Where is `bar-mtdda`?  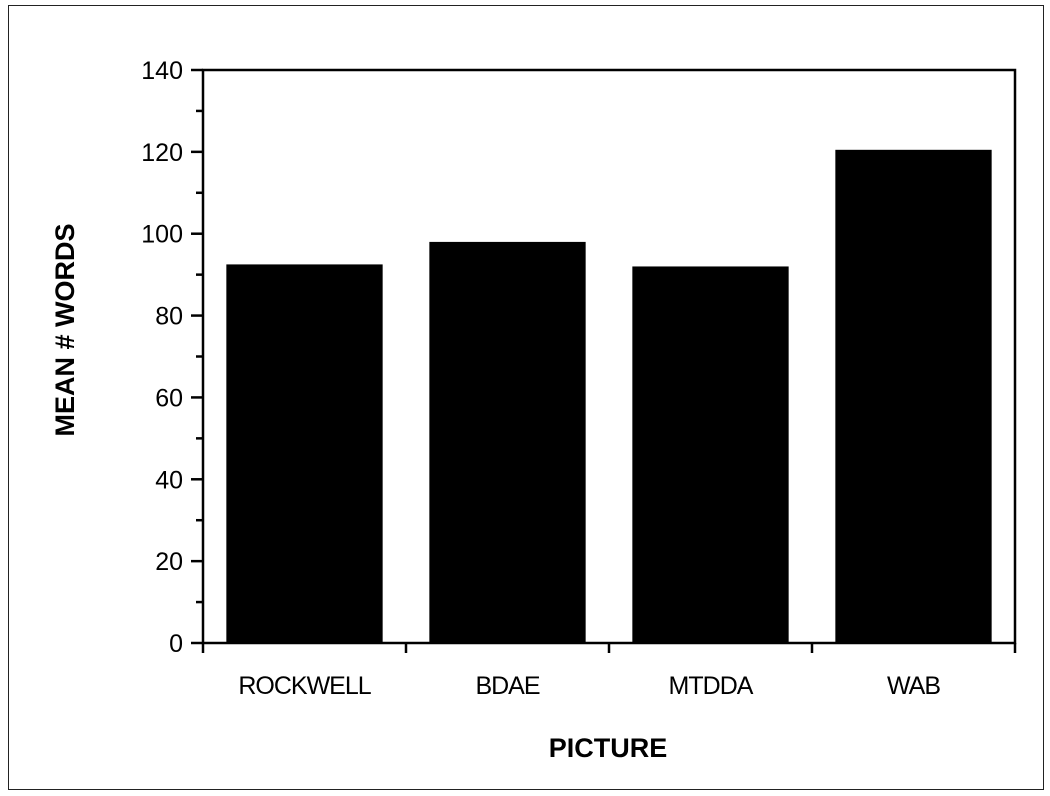 bar-mtdda is located at coordinates (710, 454).